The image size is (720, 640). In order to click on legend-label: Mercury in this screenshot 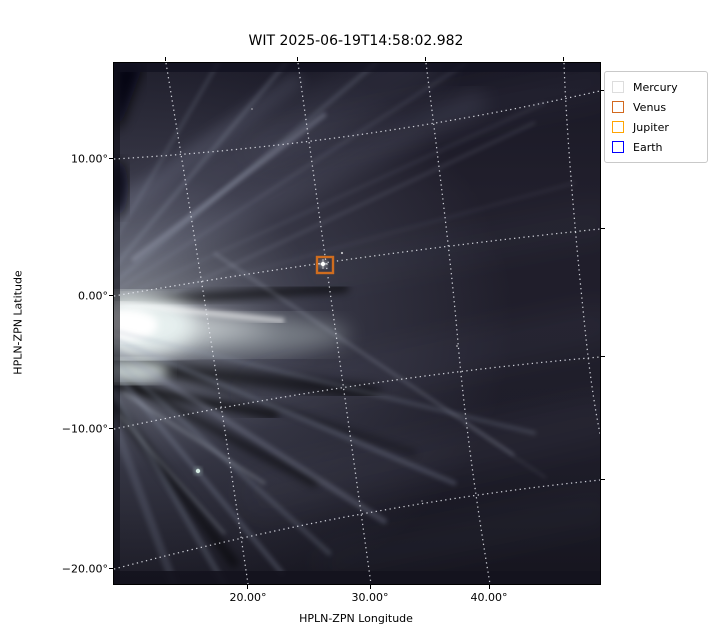, I will do `click(655, 87)`.